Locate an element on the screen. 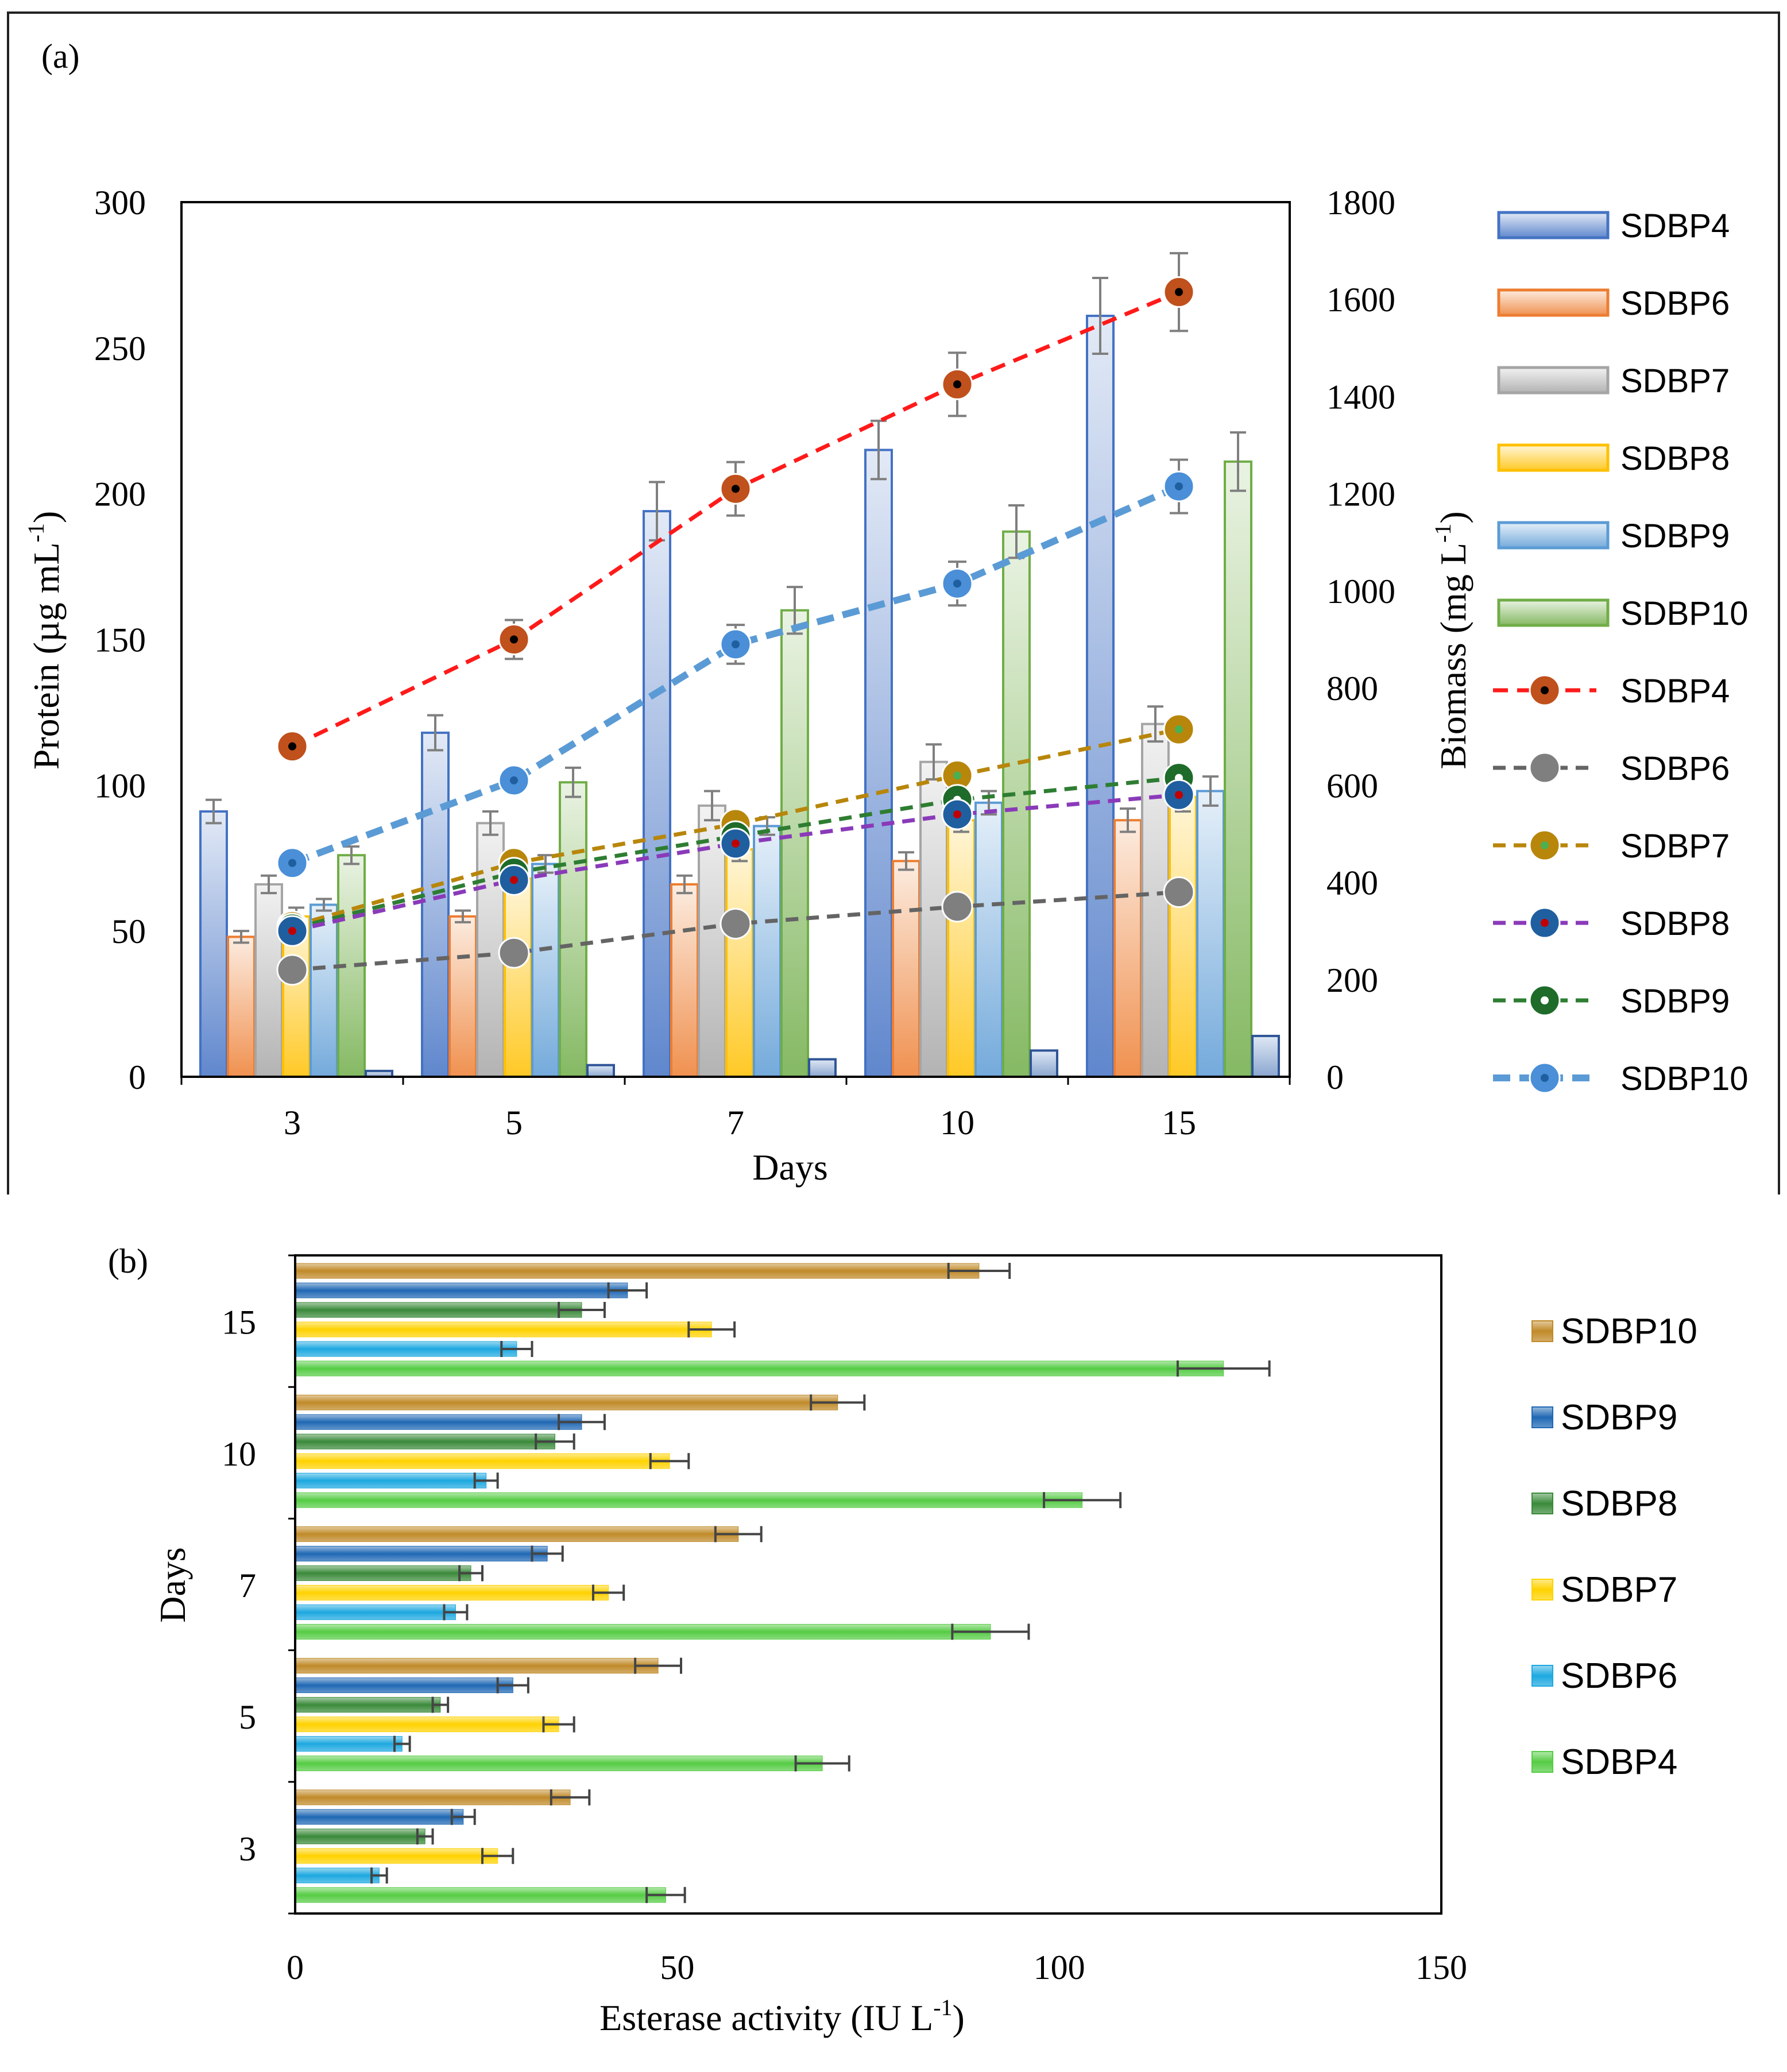  a-line-SDBP4 is located at coordinates (736, 519).